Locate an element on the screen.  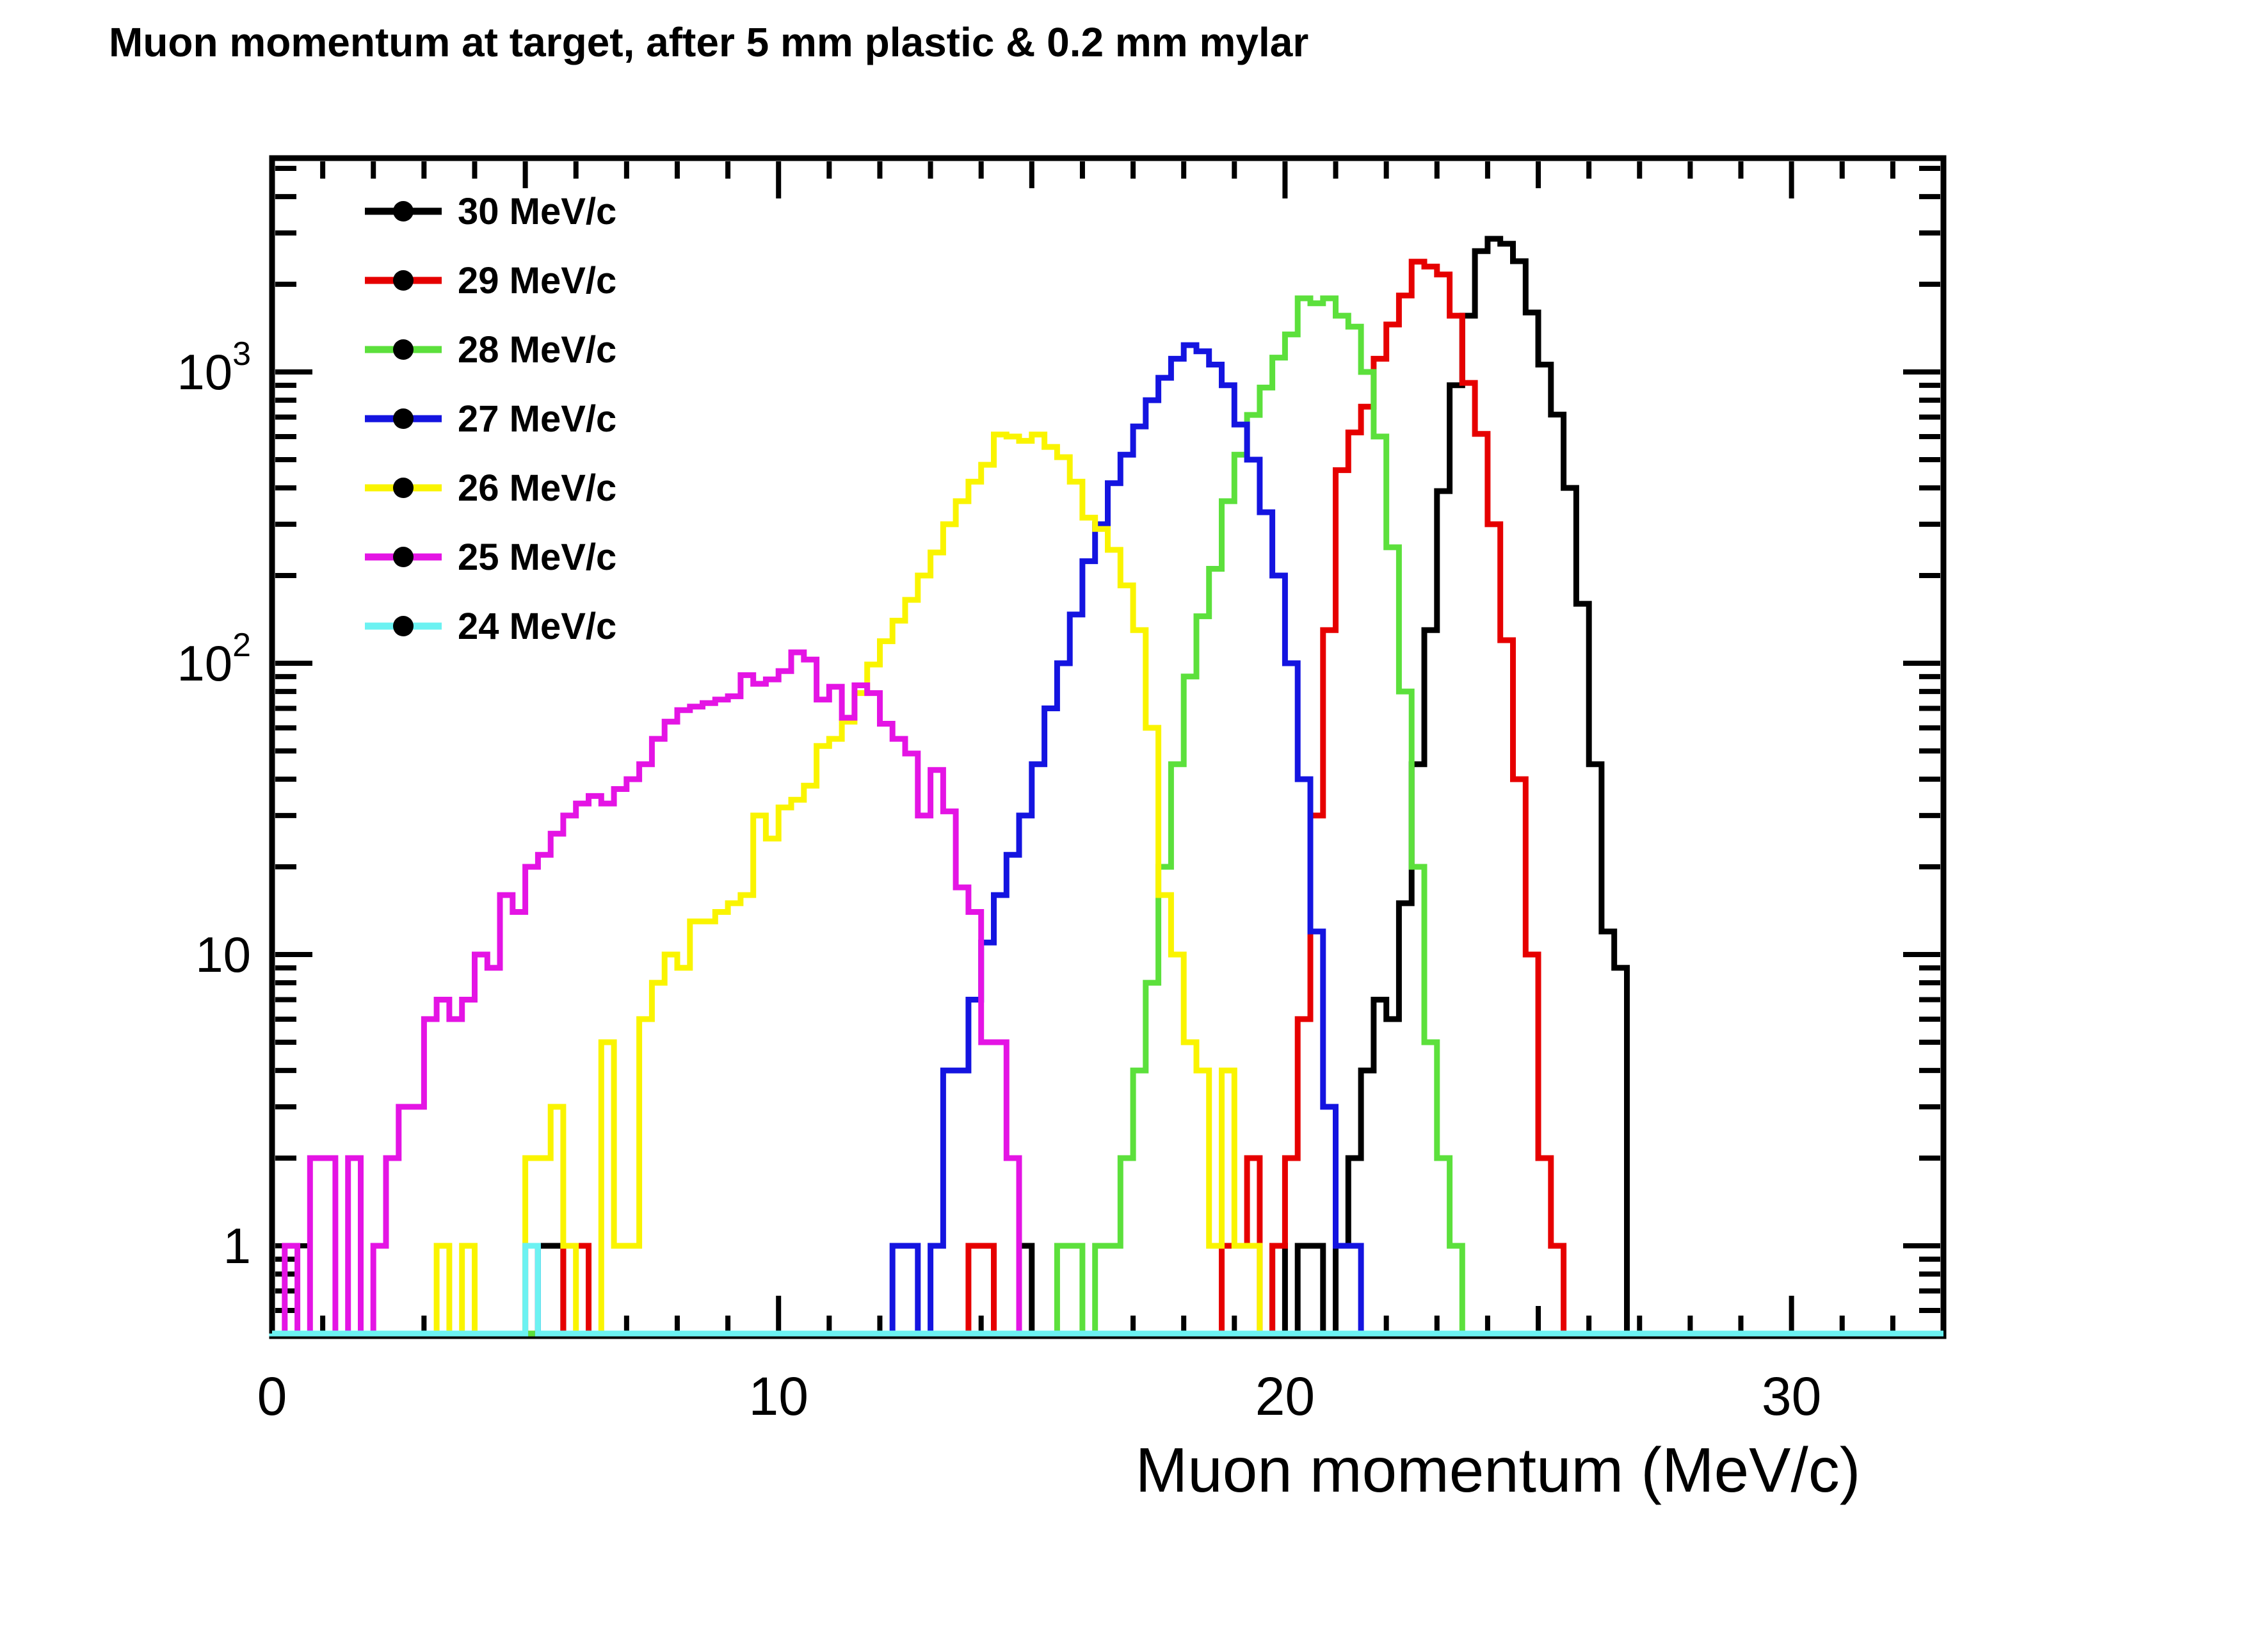
legend-item-26: 26 MeV/c is located at coordinates (490, 488).